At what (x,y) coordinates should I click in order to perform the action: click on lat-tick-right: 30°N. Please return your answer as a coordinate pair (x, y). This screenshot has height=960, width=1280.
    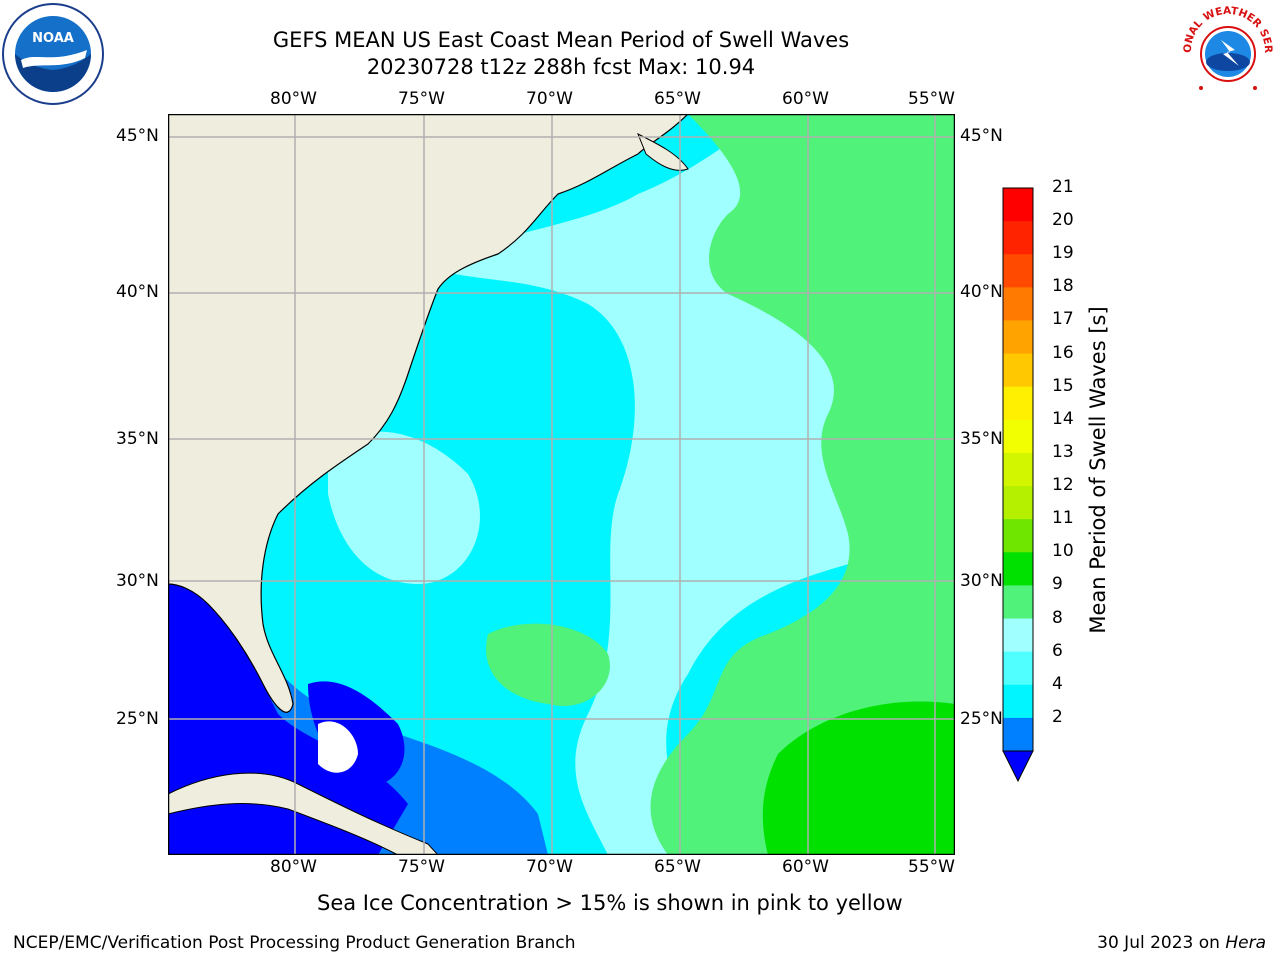
    Looking at the image, I should click on (981, 581).